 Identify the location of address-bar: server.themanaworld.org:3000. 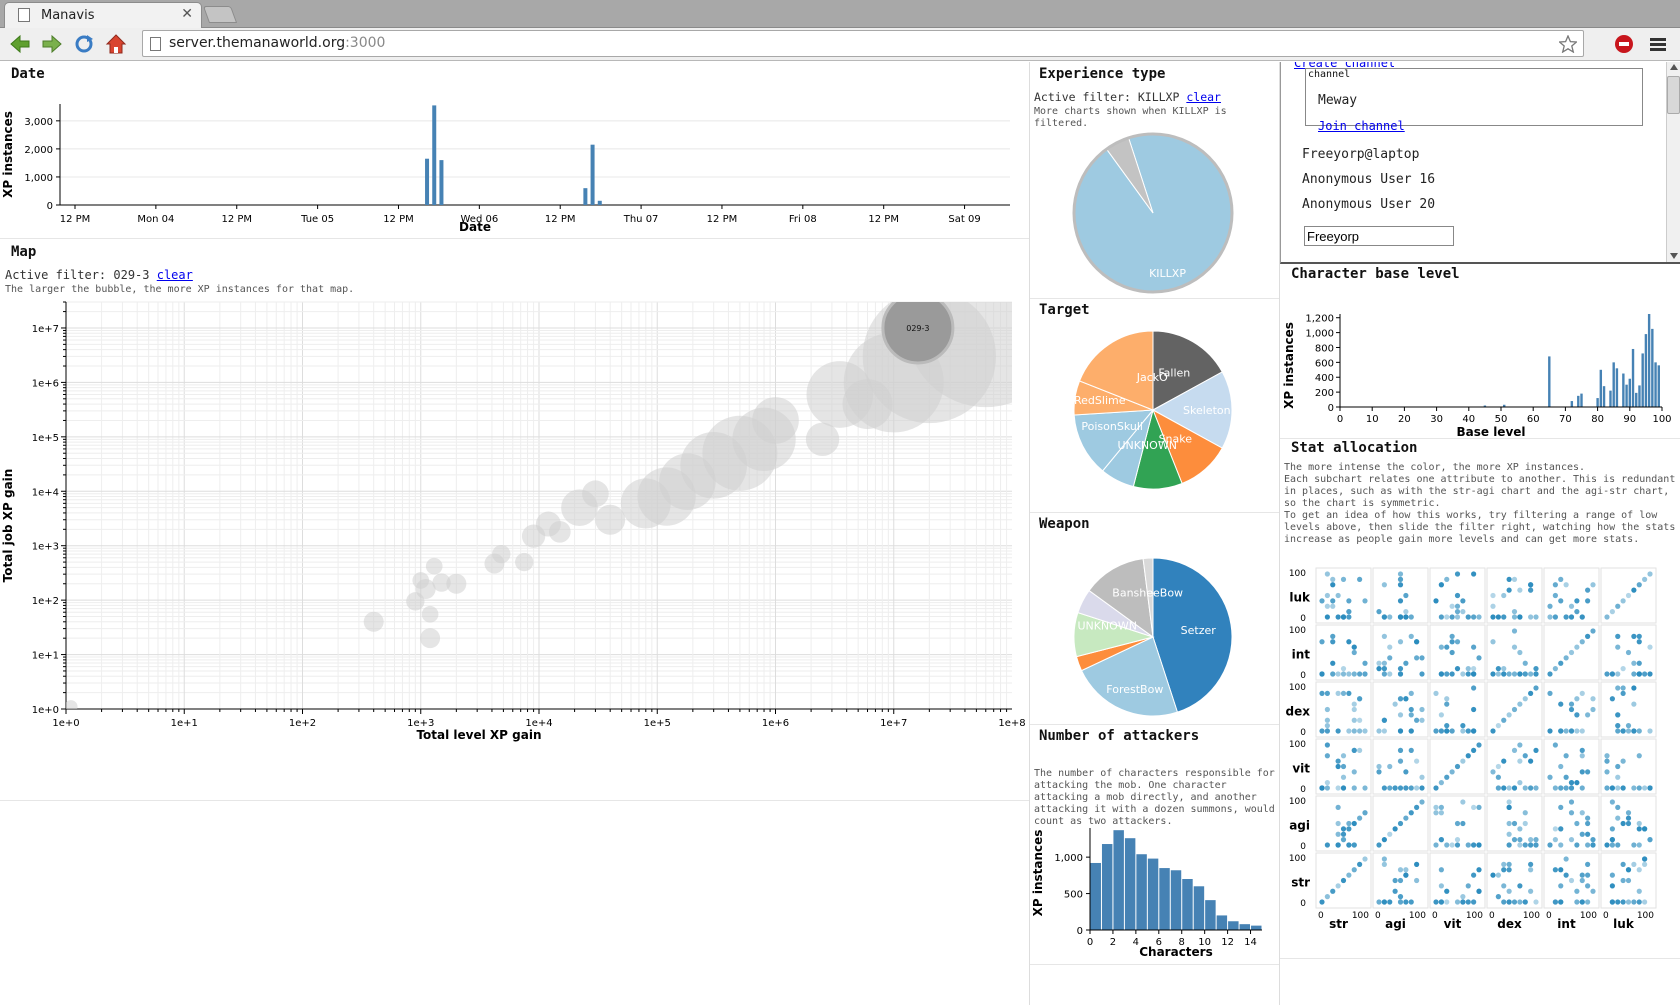
(863, 43).